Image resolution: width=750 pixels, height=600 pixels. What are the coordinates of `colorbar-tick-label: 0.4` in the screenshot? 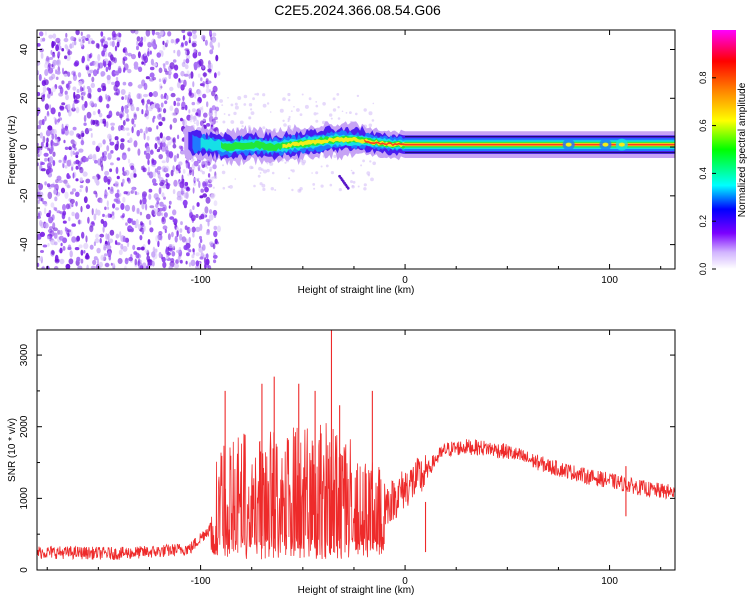 It's located at (703, 173).